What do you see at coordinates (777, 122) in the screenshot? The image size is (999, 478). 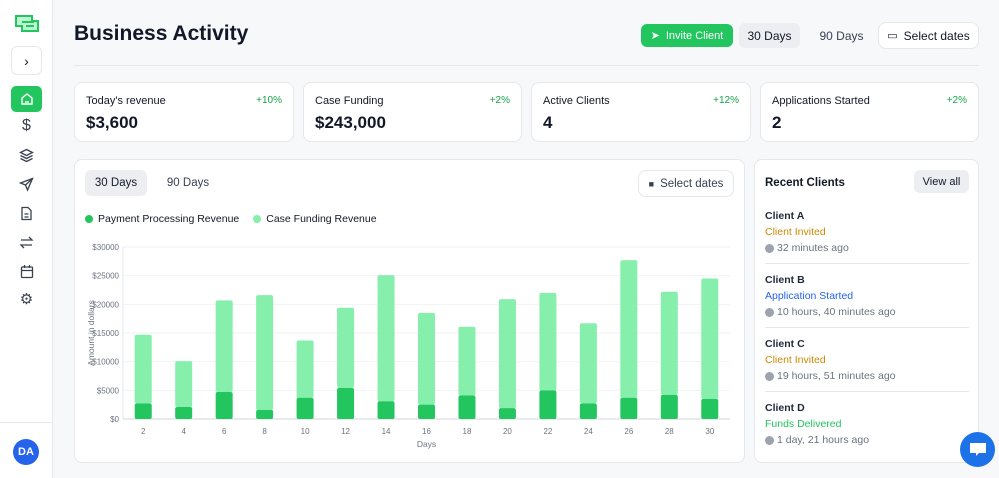 I see `stat-value: 2` at bounding box center [777, 122].